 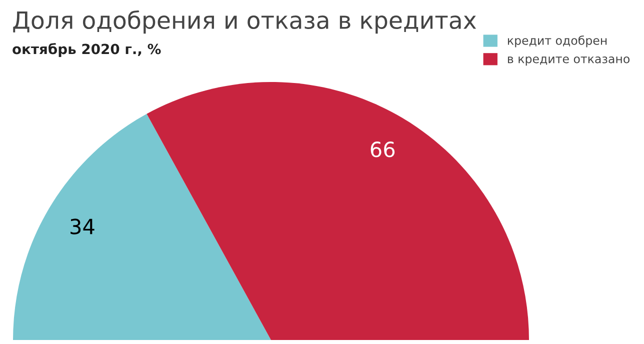 What do you see at coordinates (244, 22) in the screenshot?
I see `chart-title: Доля одобрения и отказа в кредитах` at bounding box center [244, 22].